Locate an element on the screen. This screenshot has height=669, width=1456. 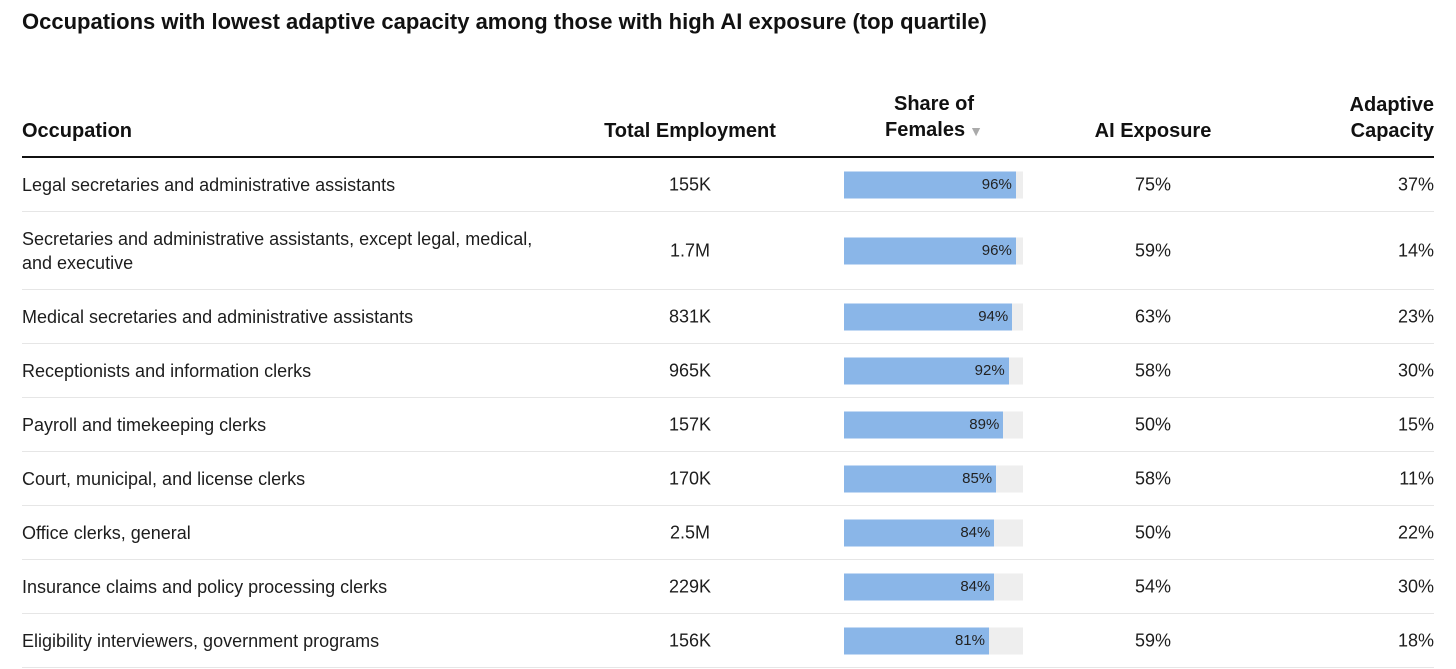
cell-total-employment: 831K is located at coordinates (690, 316).